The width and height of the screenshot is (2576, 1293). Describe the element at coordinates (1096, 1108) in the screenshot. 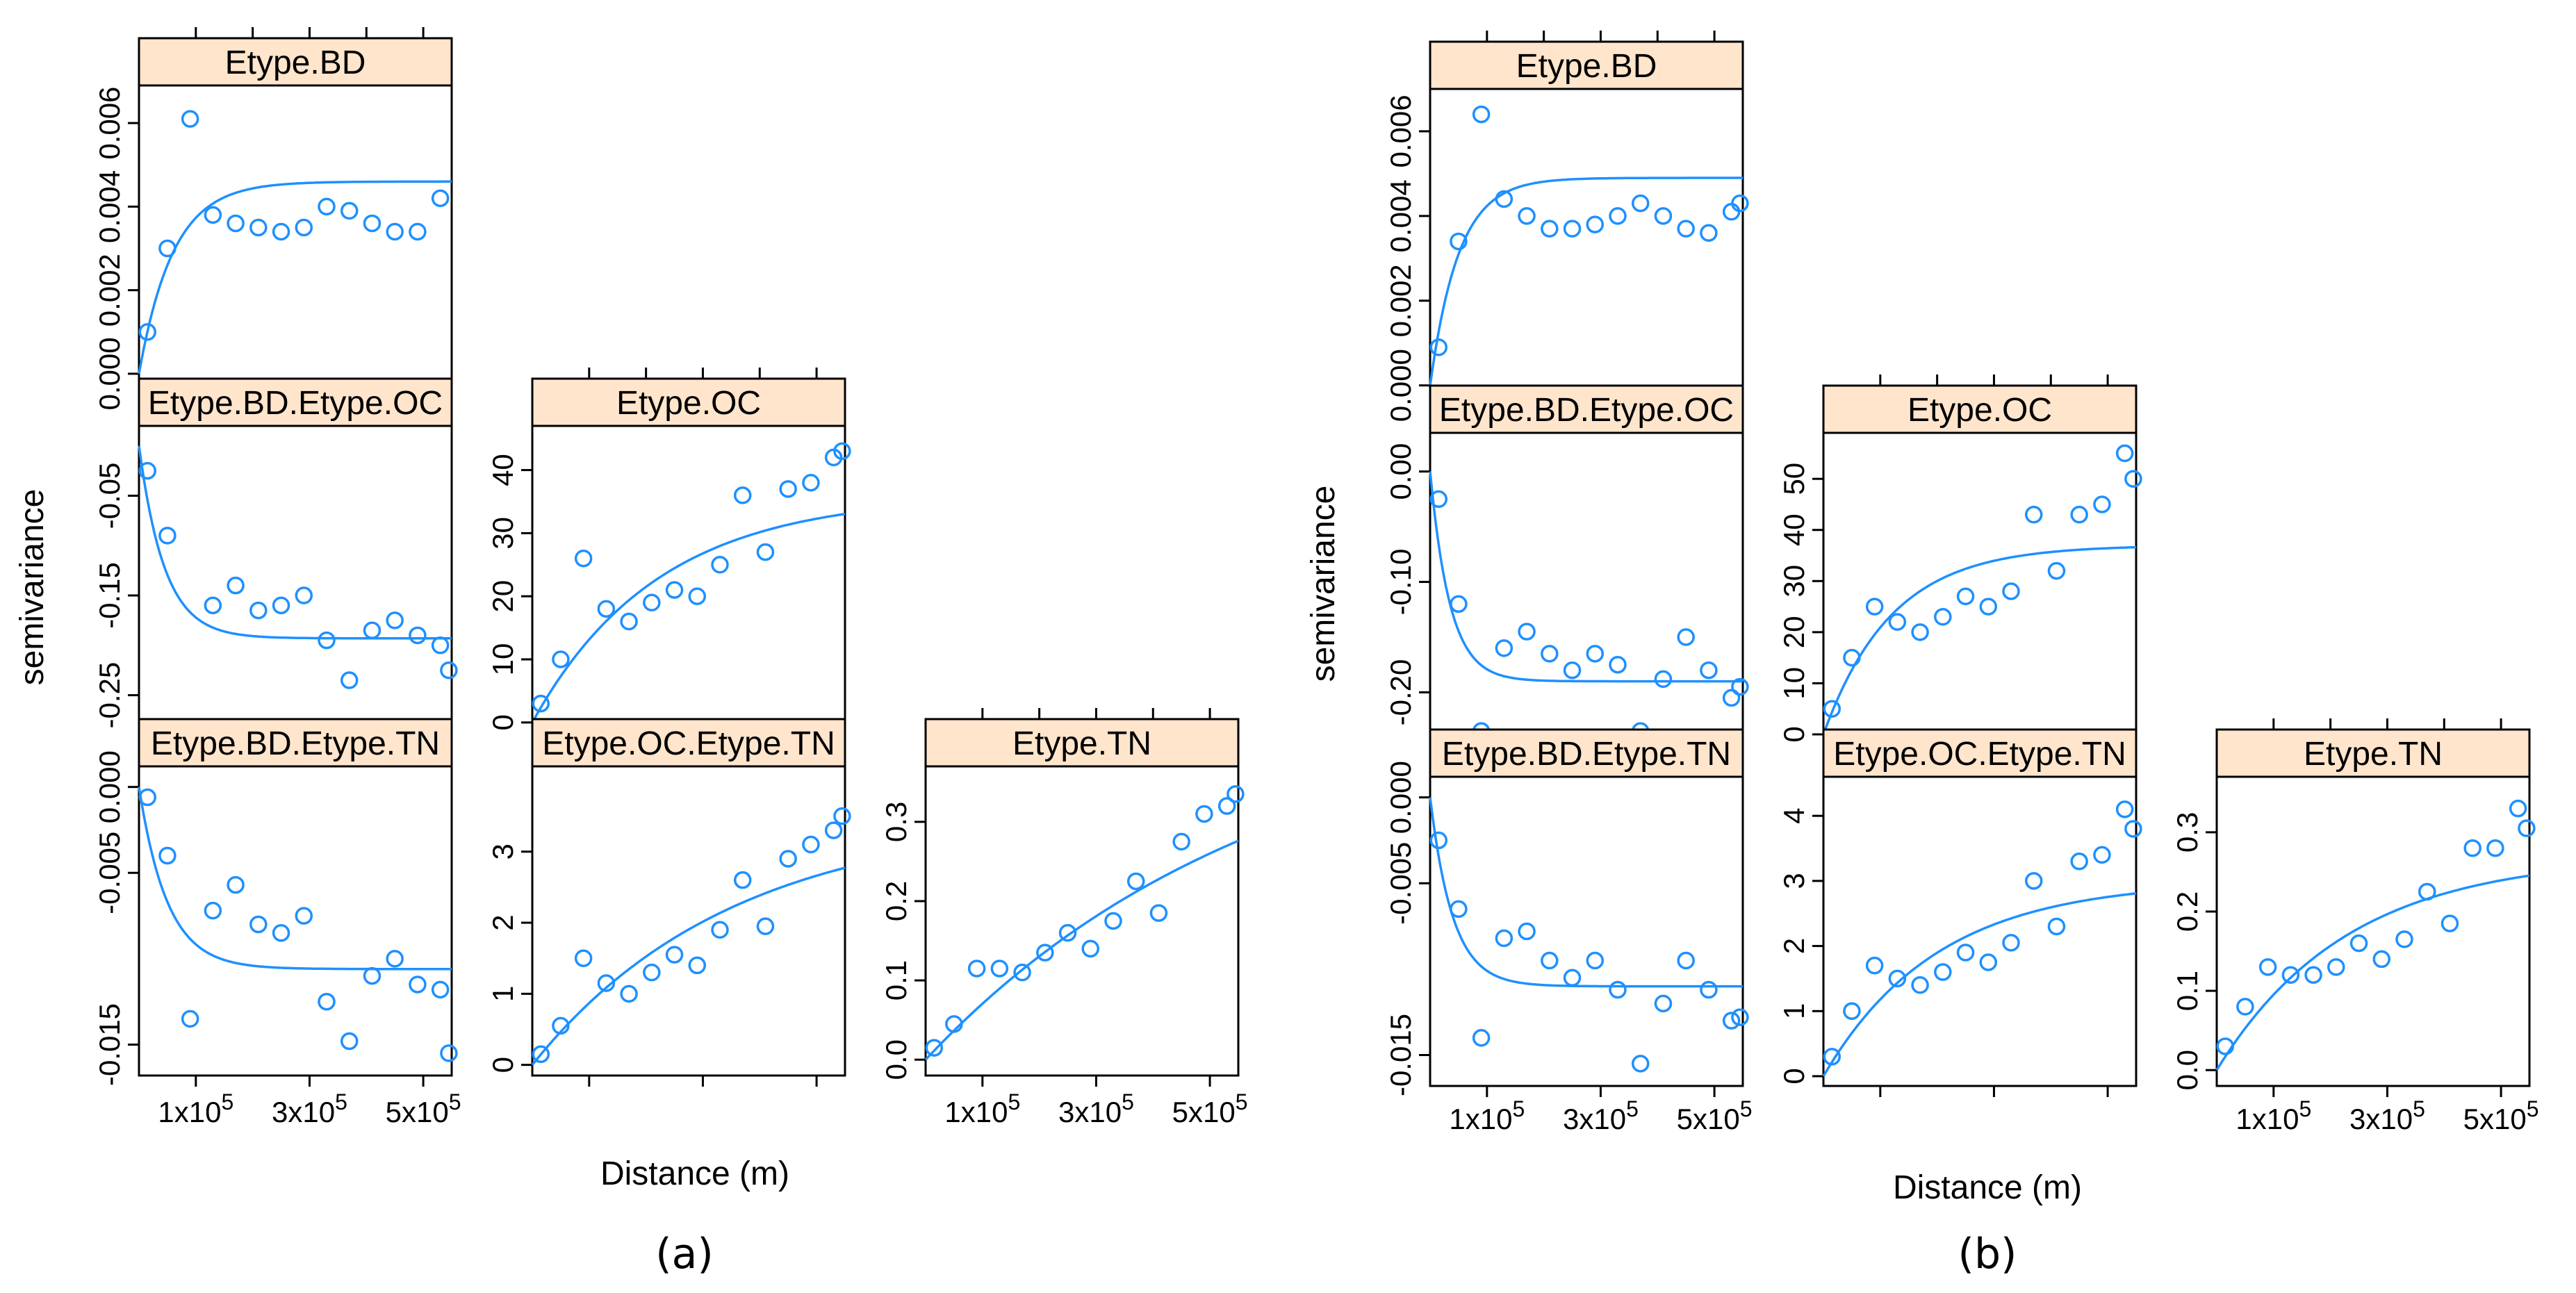

I see `x-tick-label: 3x10⁵` at that location.